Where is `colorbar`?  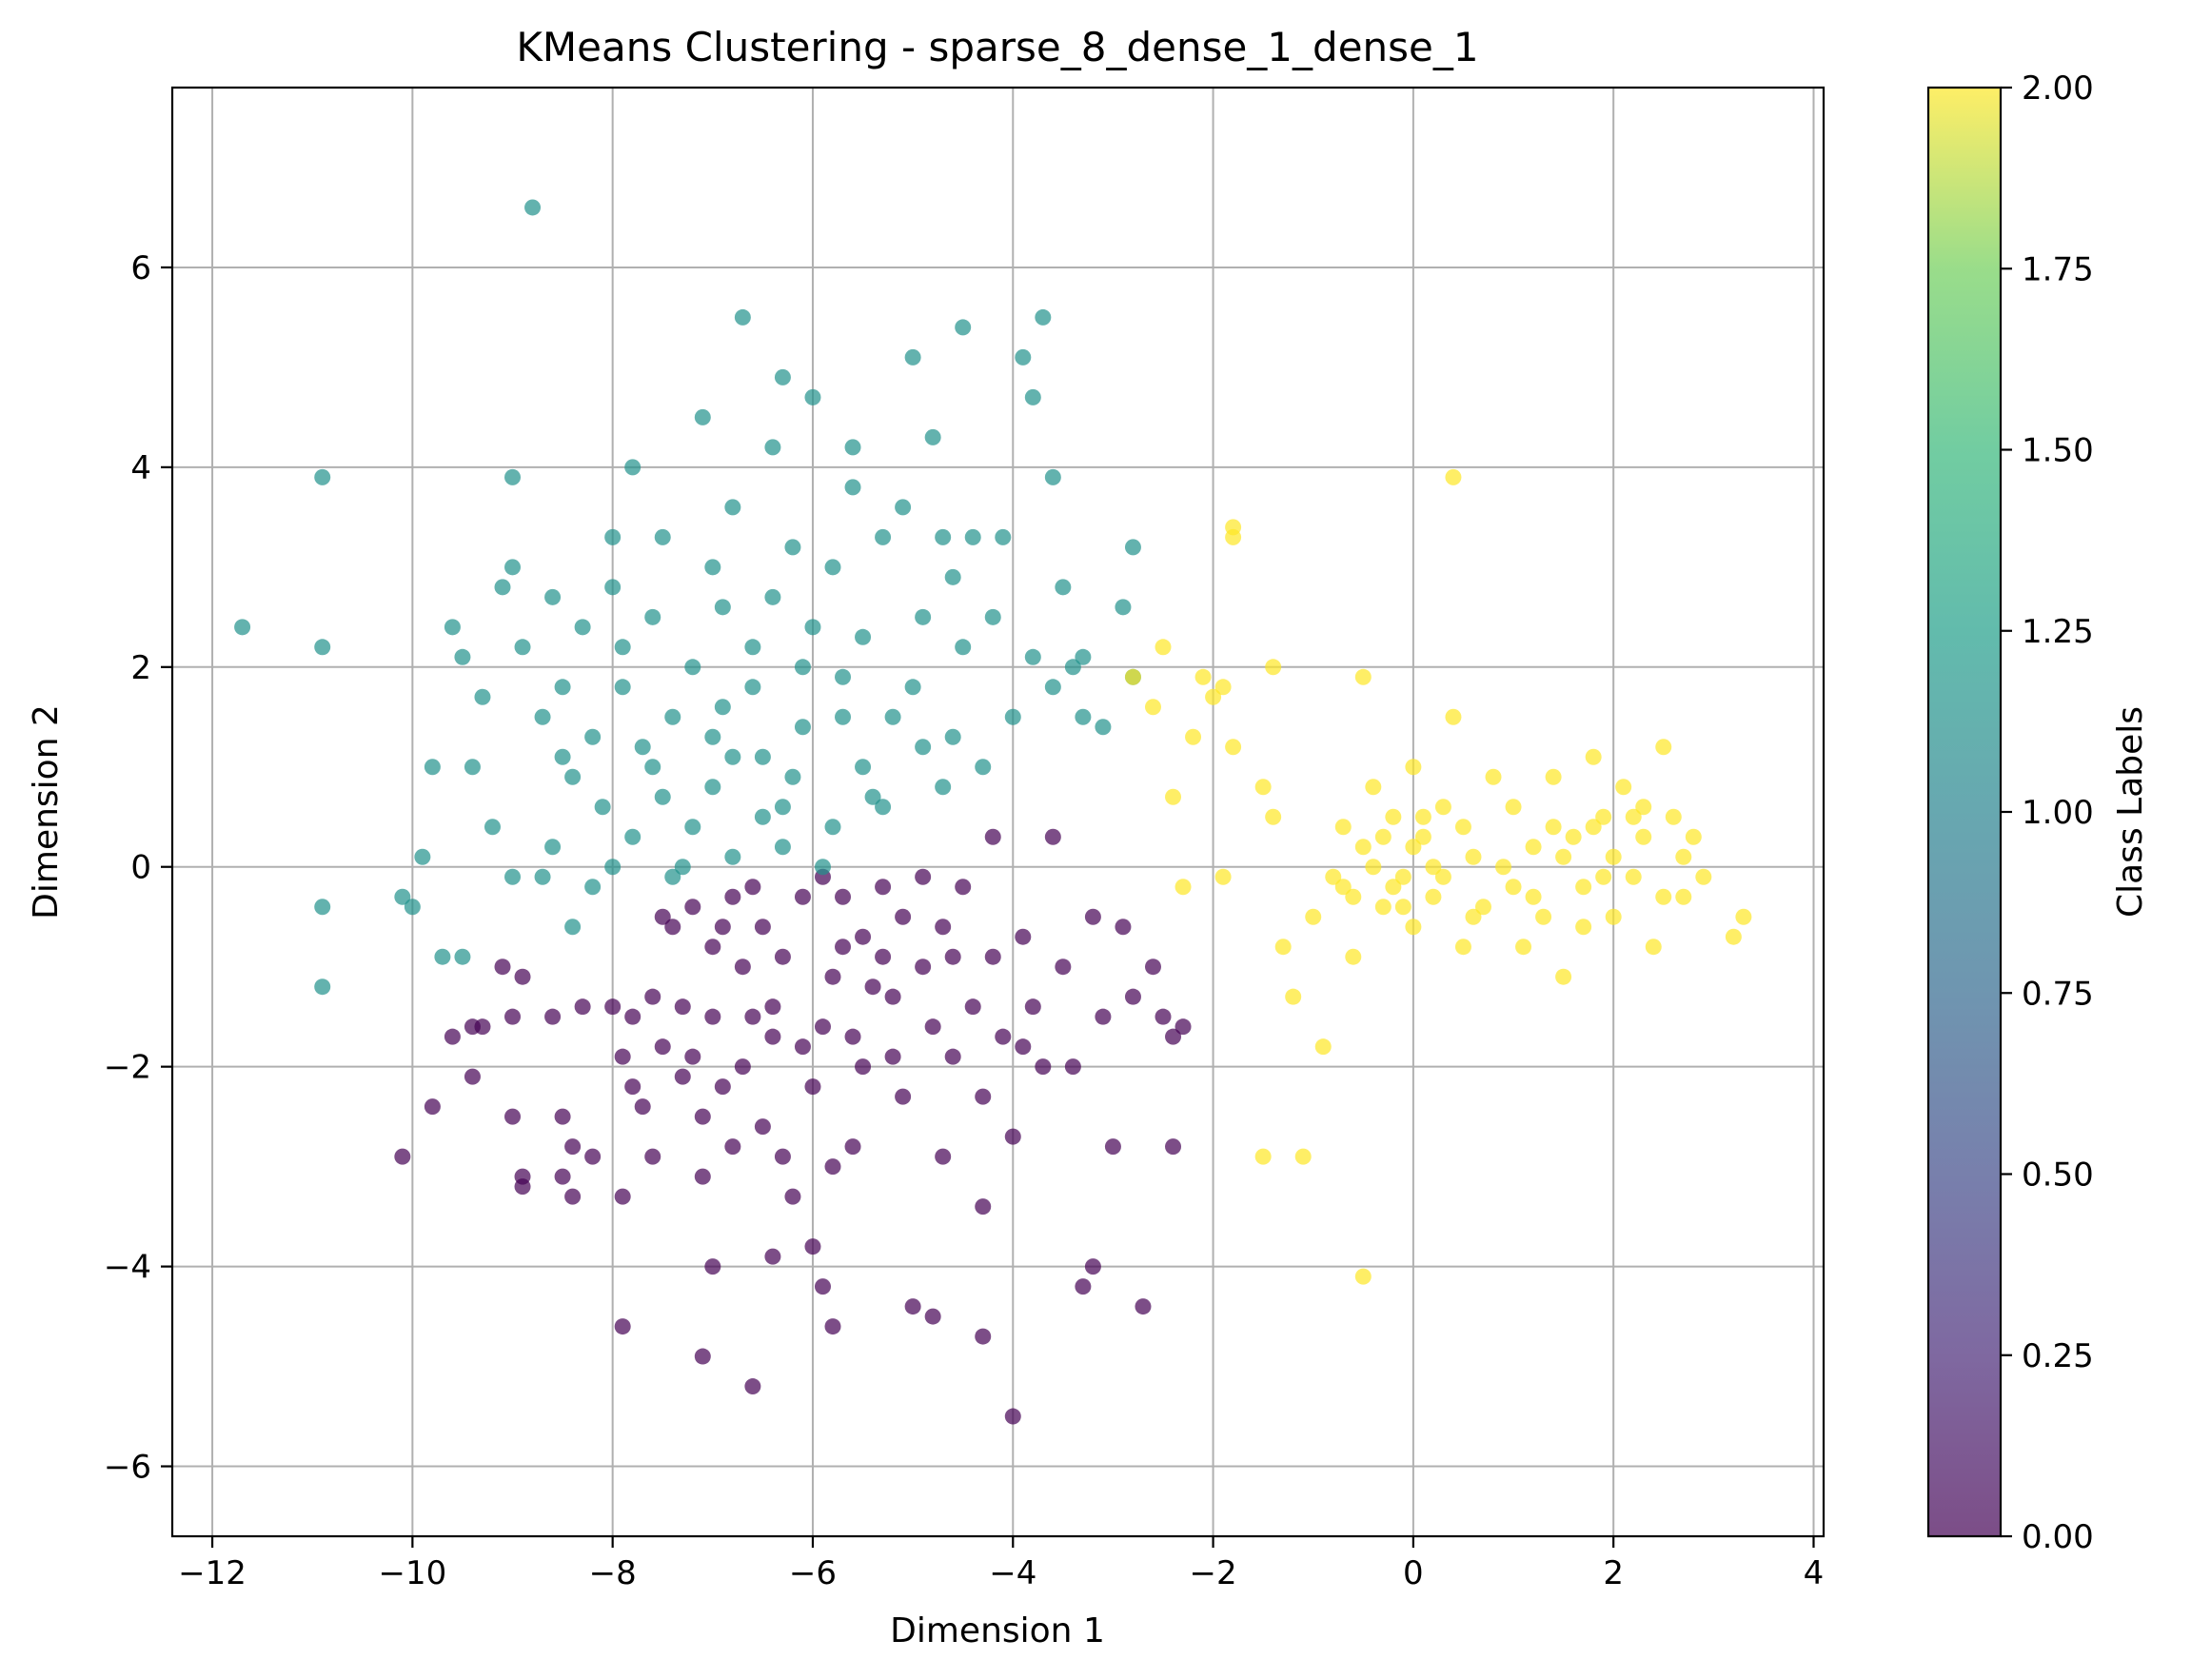
colorbar is located at coordinates (1965, 812).